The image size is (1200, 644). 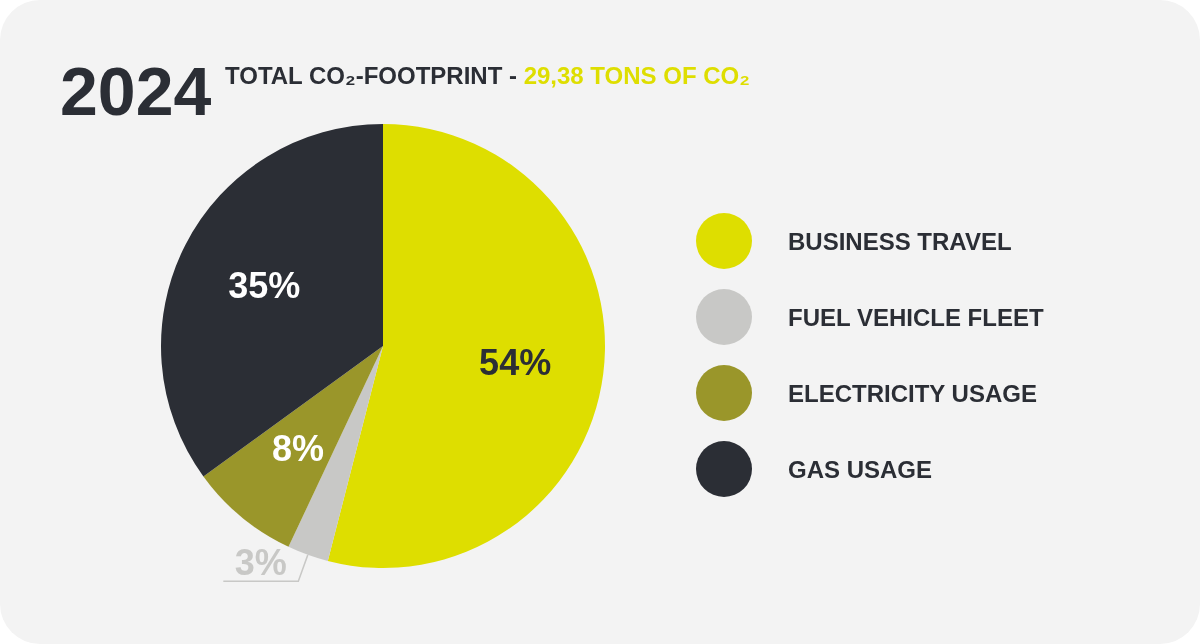 What do you see at coordinates (298, 449) in the screenshot?
I see `data-label: 8%` at bounding box center [298, 449].